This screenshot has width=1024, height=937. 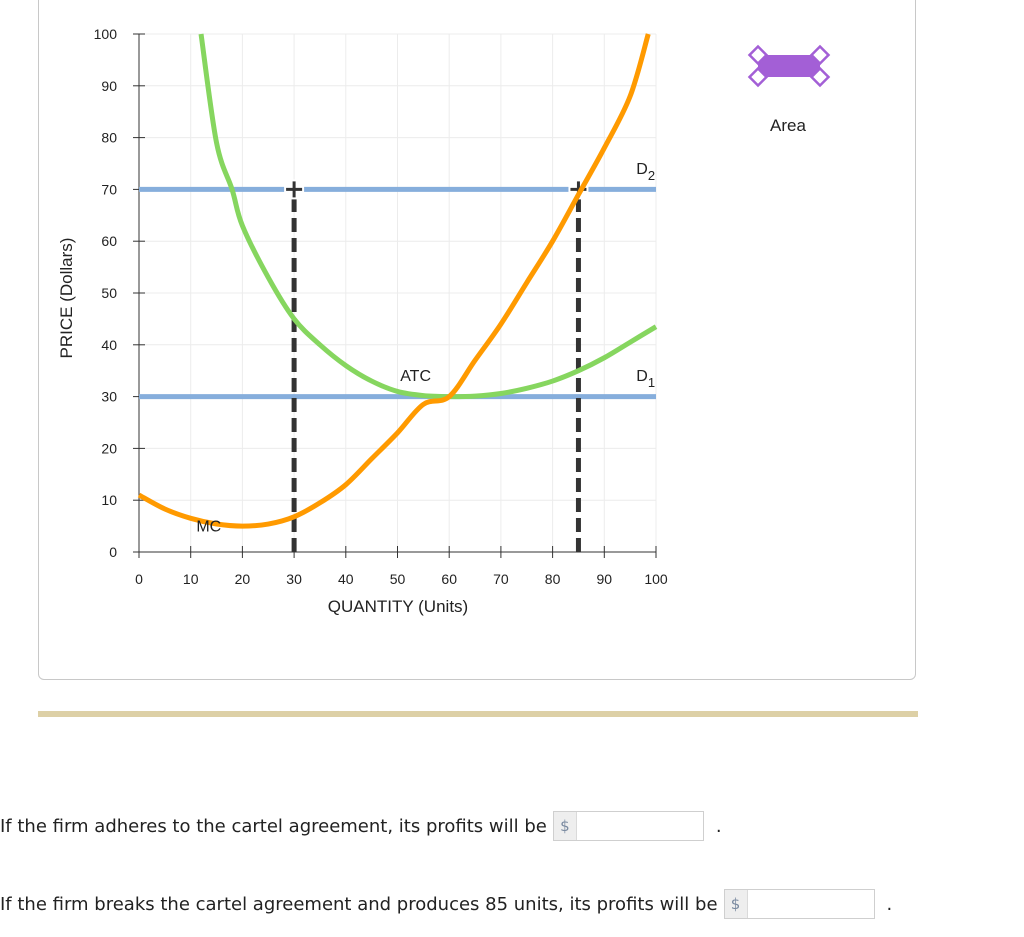 What do you see at coordinates (415, 376) in the screenshot?
I see `curve-label: ATC` at bounding box center [415, 376].